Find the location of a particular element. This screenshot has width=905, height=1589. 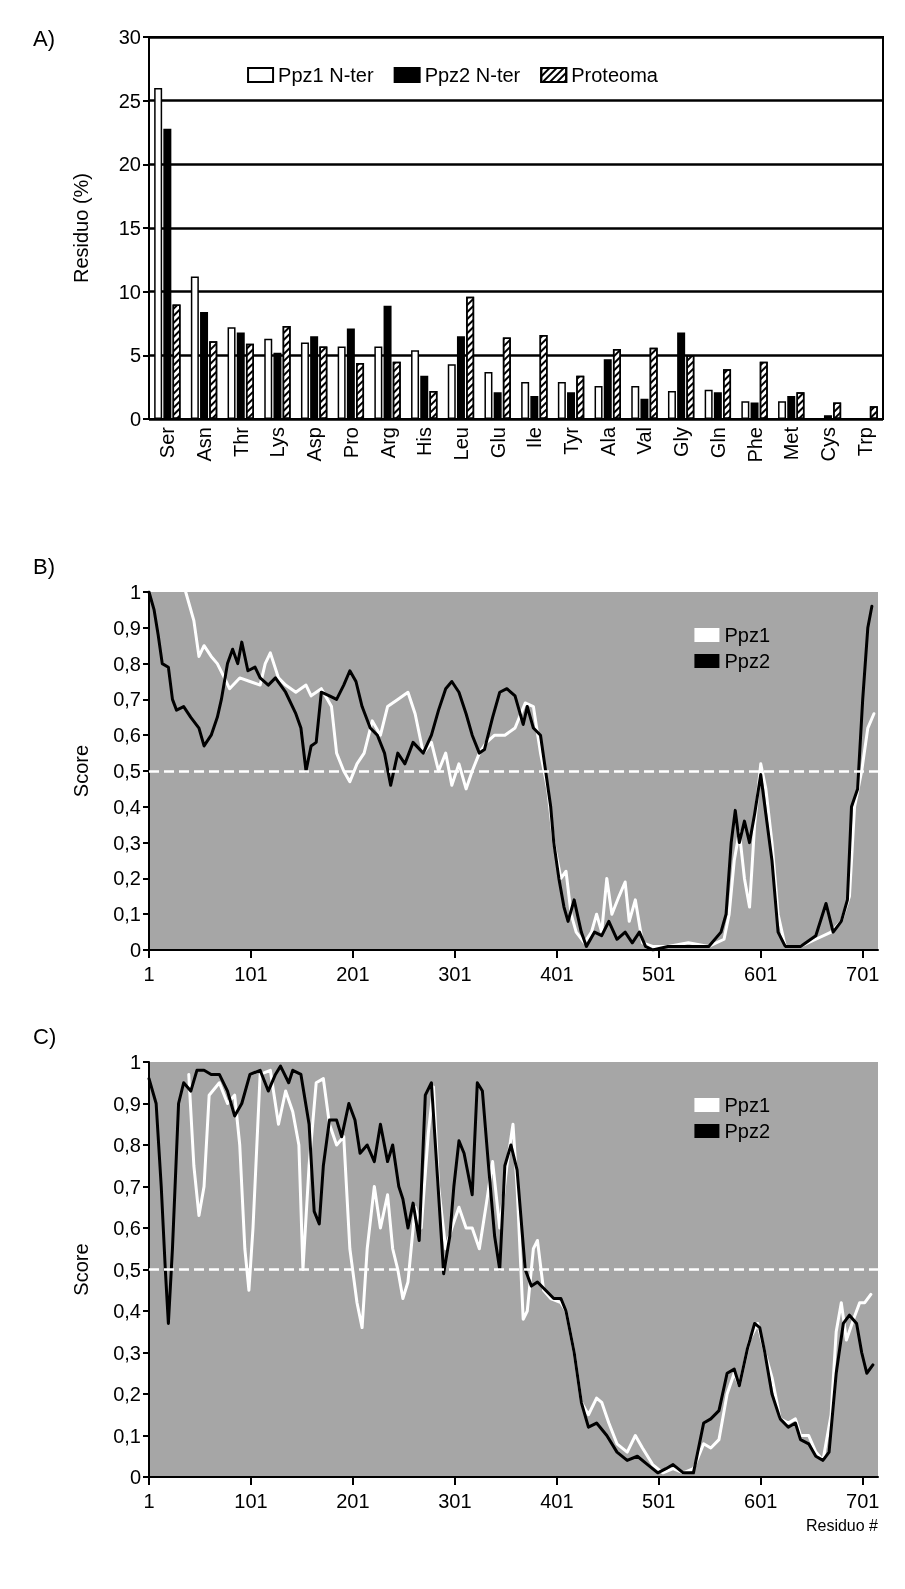

x-tick-label: Phe is located at coordinates (754, 445).